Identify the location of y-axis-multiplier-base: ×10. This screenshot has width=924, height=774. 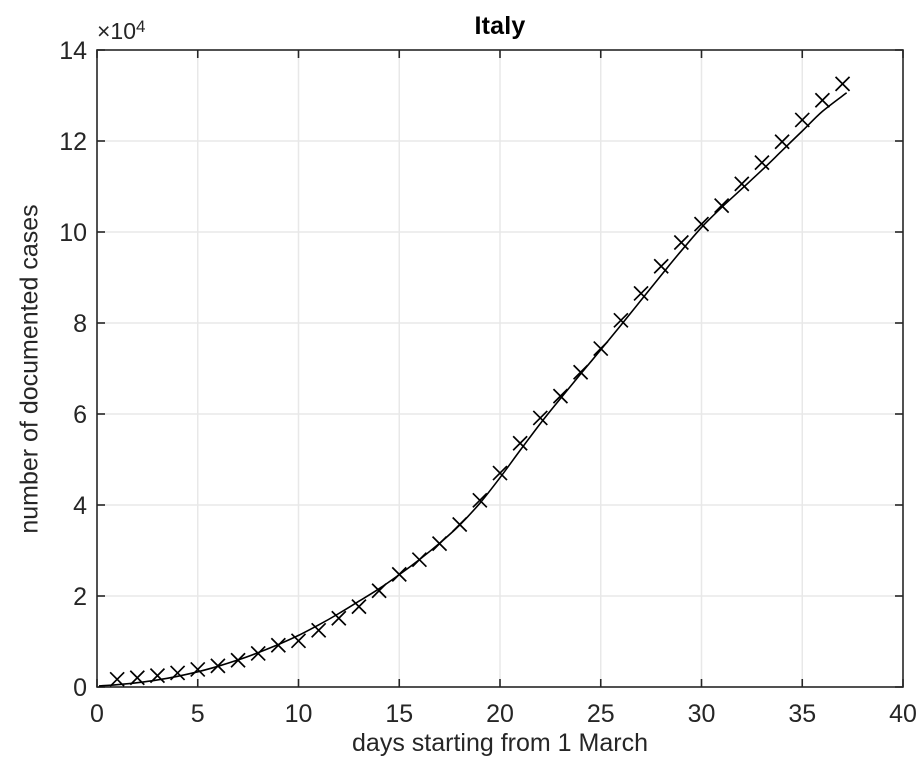
(117, 31).